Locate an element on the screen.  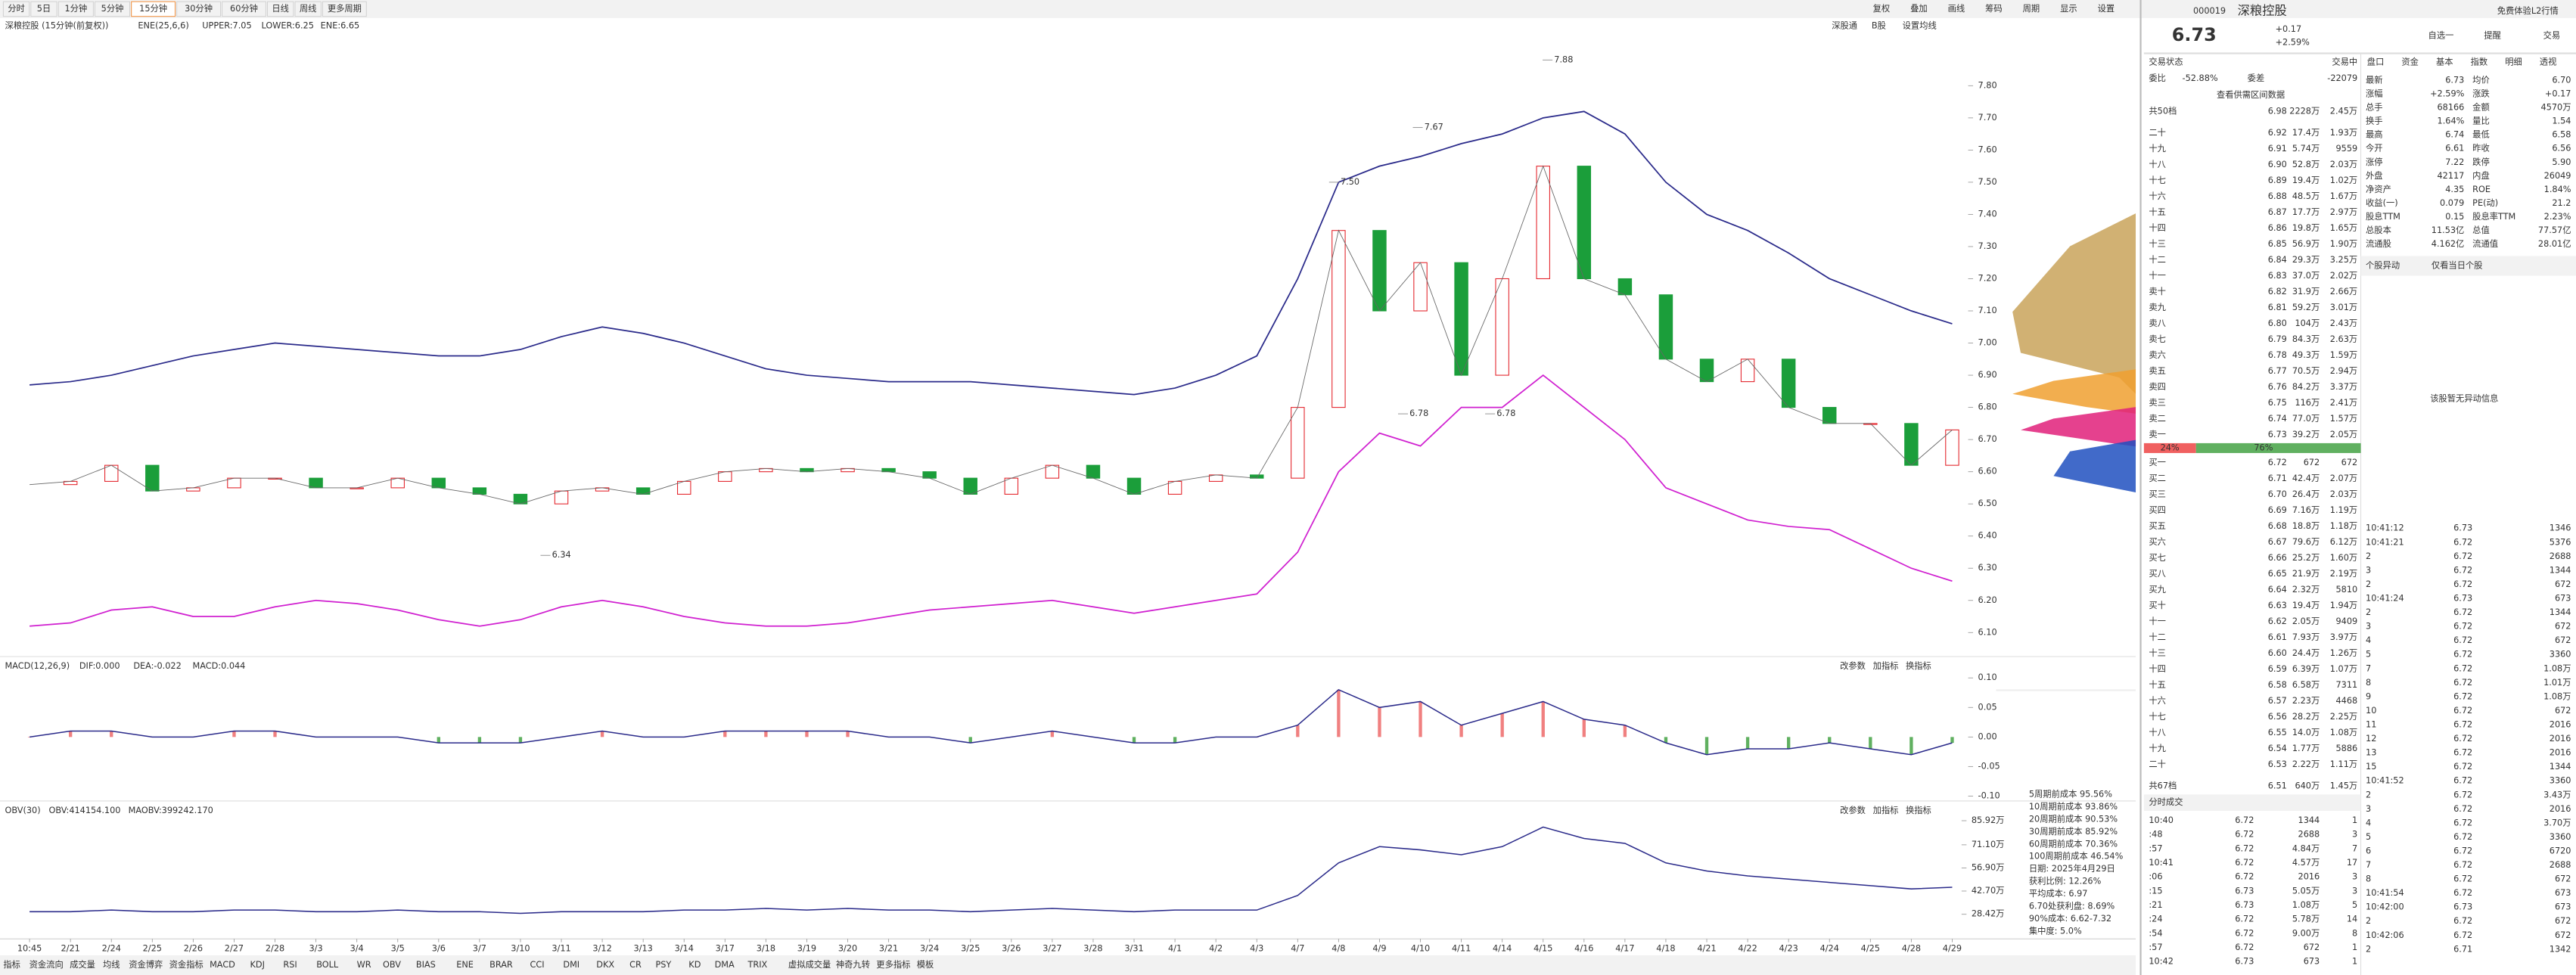
stat-value: 11.53亿 is located at coordinates (2448, 230).